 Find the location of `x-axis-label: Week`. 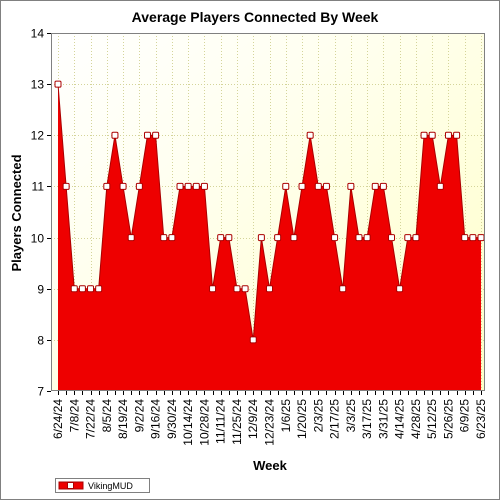

x-axis-label: Week is located at coordinates (270, 465).